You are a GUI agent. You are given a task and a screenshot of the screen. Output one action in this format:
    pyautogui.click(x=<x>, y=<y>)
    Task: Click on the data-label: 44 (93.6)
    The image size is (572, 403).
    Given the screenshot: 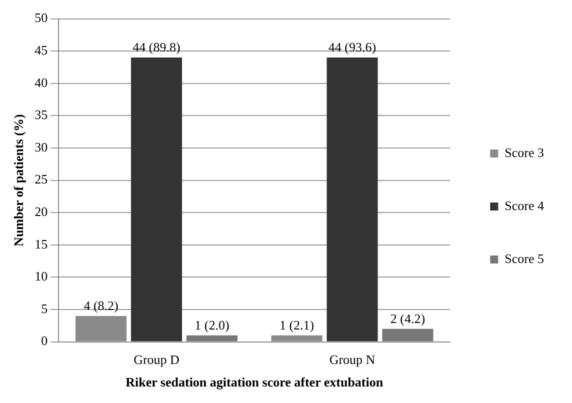 What is the action you would take?
    pyautogui.click(x=352, y=46)
    